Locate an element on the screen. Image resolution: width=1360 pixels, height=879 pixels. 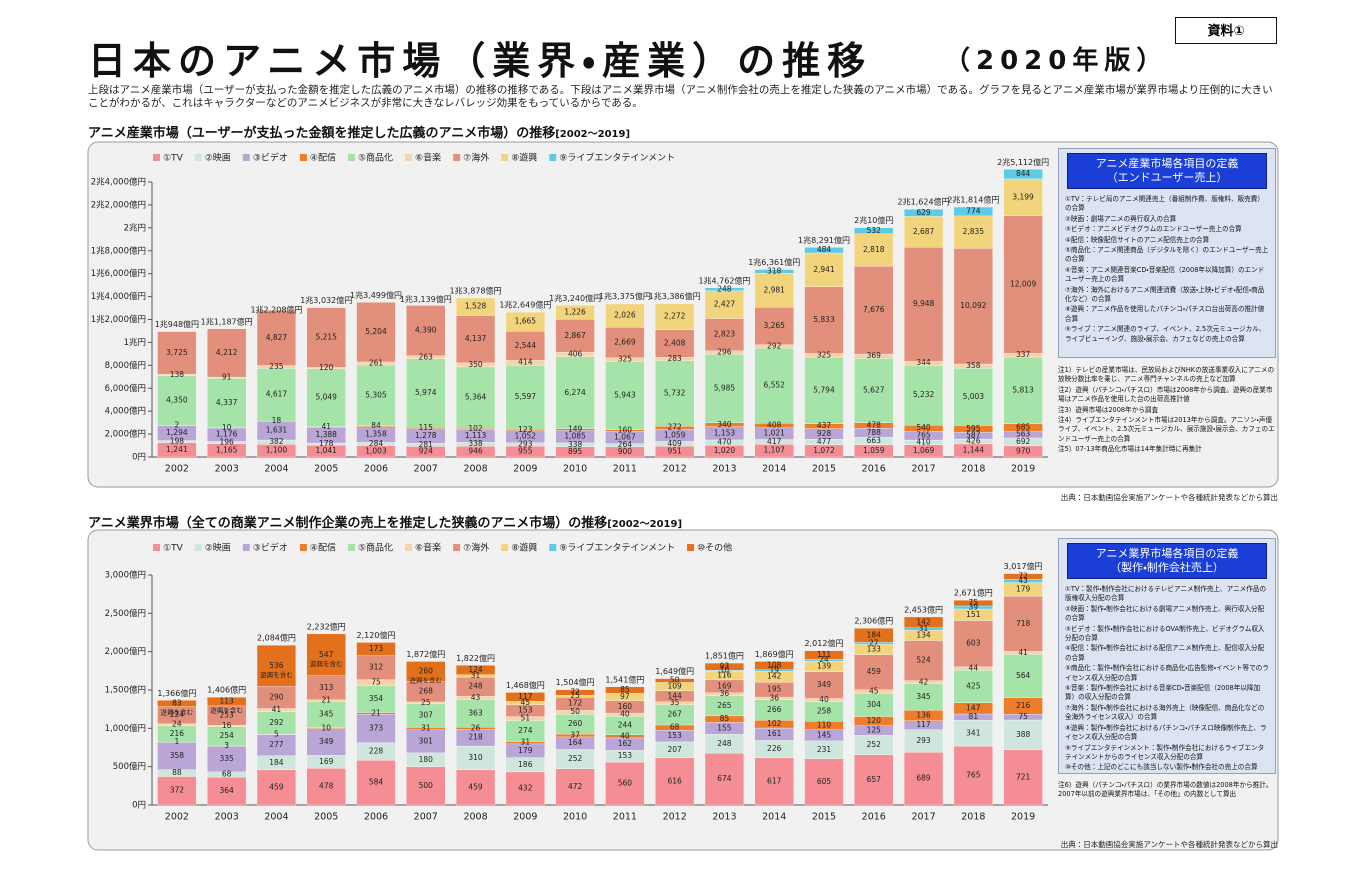
data-label: 254 is located at coordinates (227, 735).